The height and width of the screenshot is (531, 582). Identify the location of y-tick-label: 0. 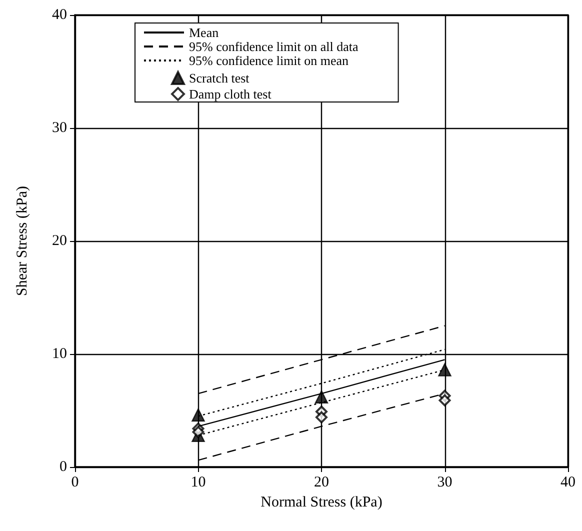
(63, 467).